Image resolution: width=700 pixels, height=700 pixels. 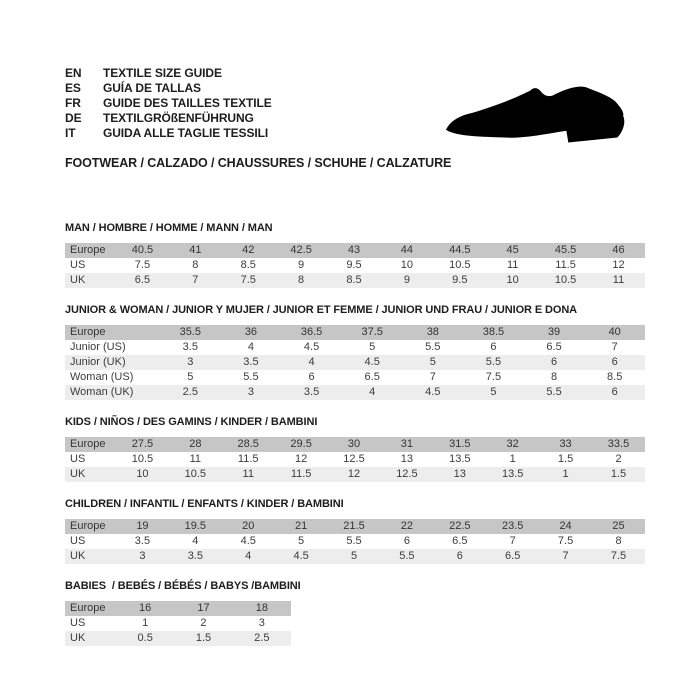 What do you see at coordinates (142, 526) in the screenshot?
I see `table-cell: 19` at bounding box center [142, 526].